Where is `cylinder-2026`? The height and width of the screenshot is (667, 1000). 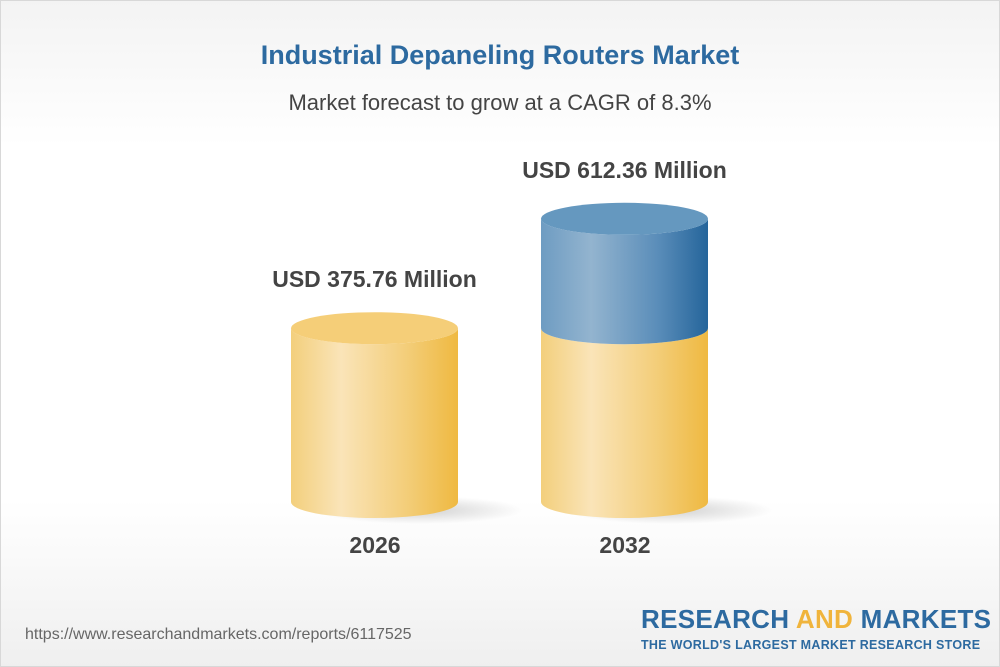
cylinder-2026 is located at coordinates (375, 423).